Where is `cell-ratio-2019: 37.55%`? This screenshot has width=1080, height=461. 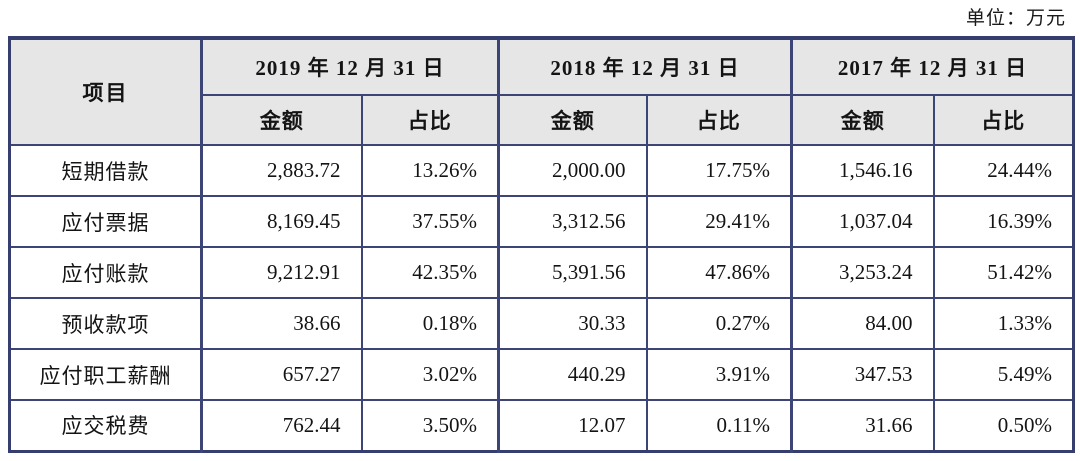
cell-ratio-2019: 37.55% is located at coordinates (430, 221).